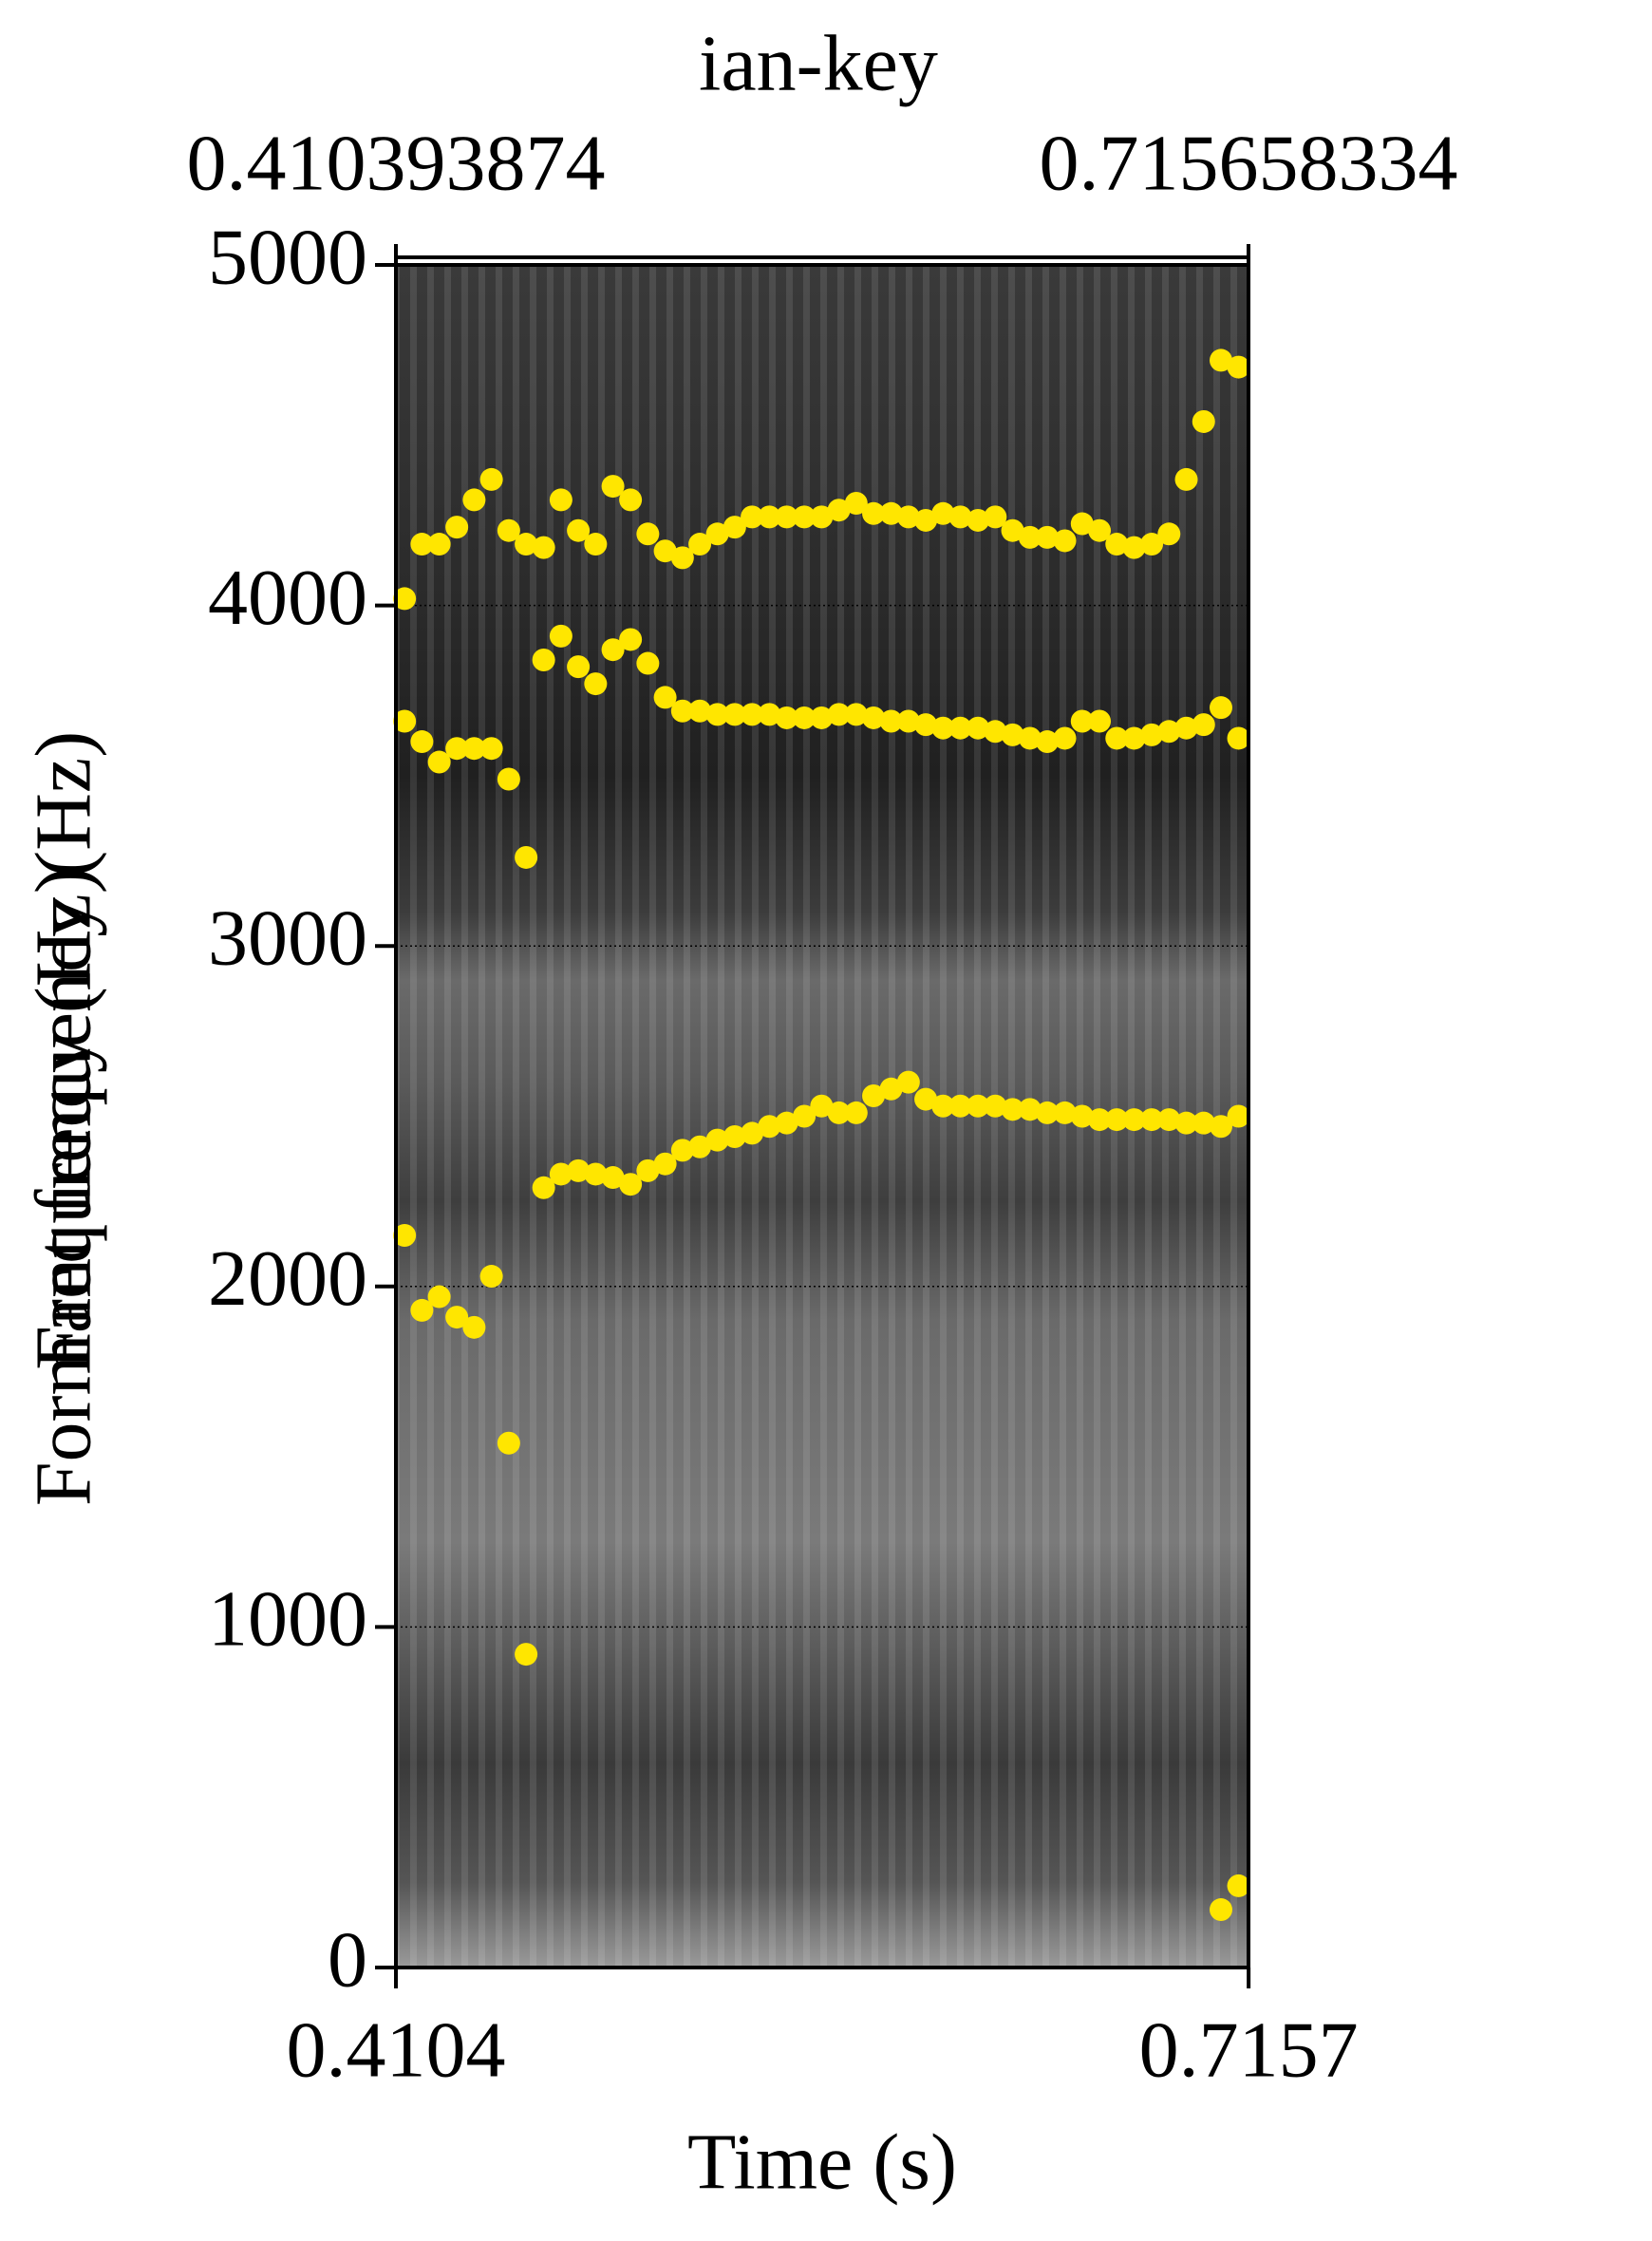  Describe the element at coordinates (822, 2162) in the screenshot. I see `x-axis-label: Time (s)` at that location.